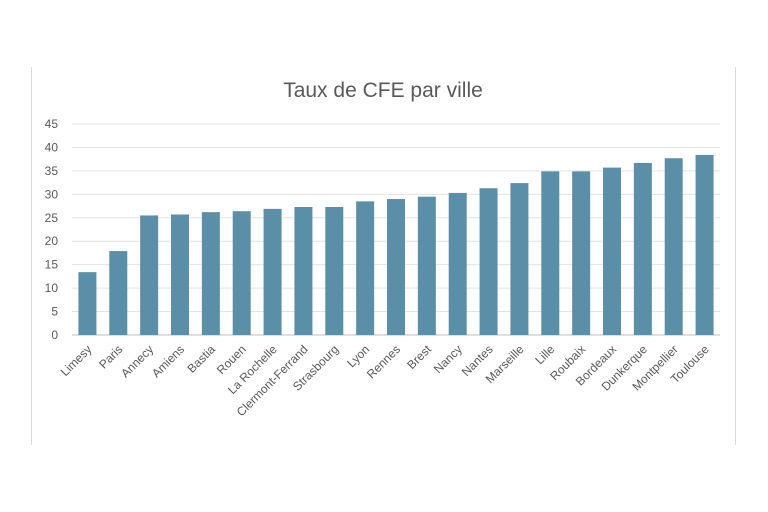  I want to click on y-tick-label: 25, so click(52, 218).